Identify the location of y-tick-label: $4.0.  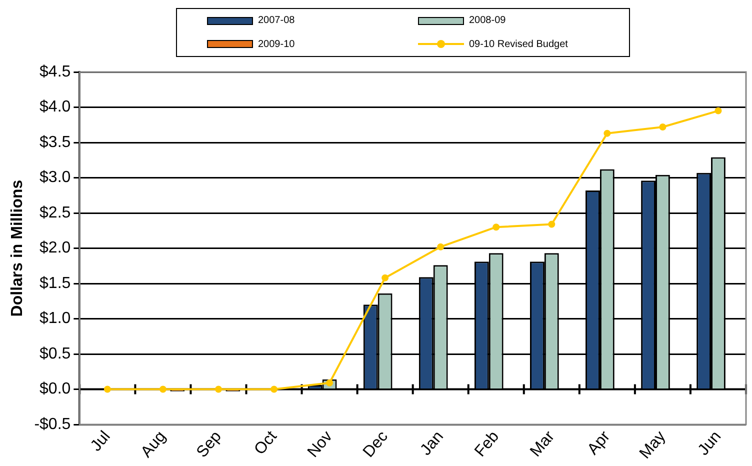
(55, 107).